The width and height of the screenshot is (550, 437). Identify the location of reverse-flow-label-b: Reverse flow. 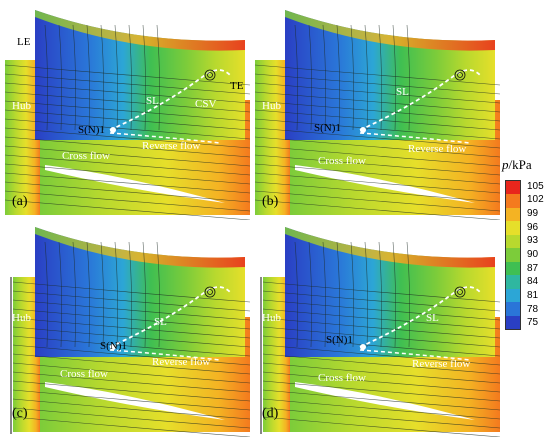
(437, 149).